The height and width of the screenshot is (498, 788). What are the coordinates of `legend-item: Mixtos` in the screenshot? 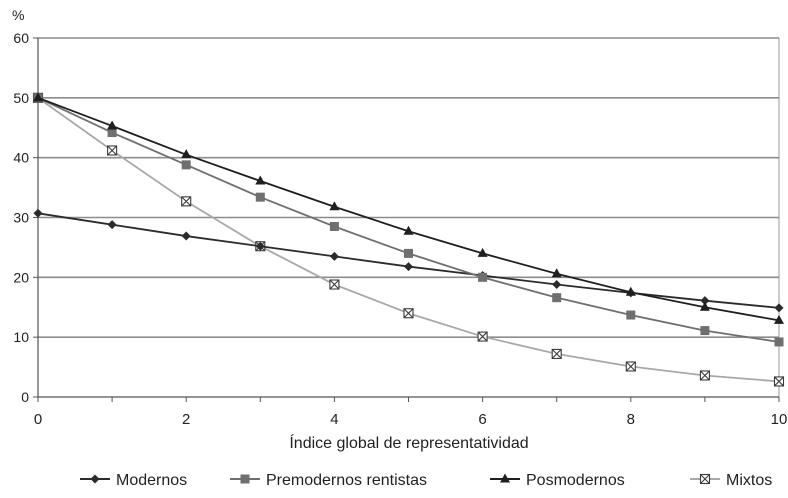 It's located at (731, 480).